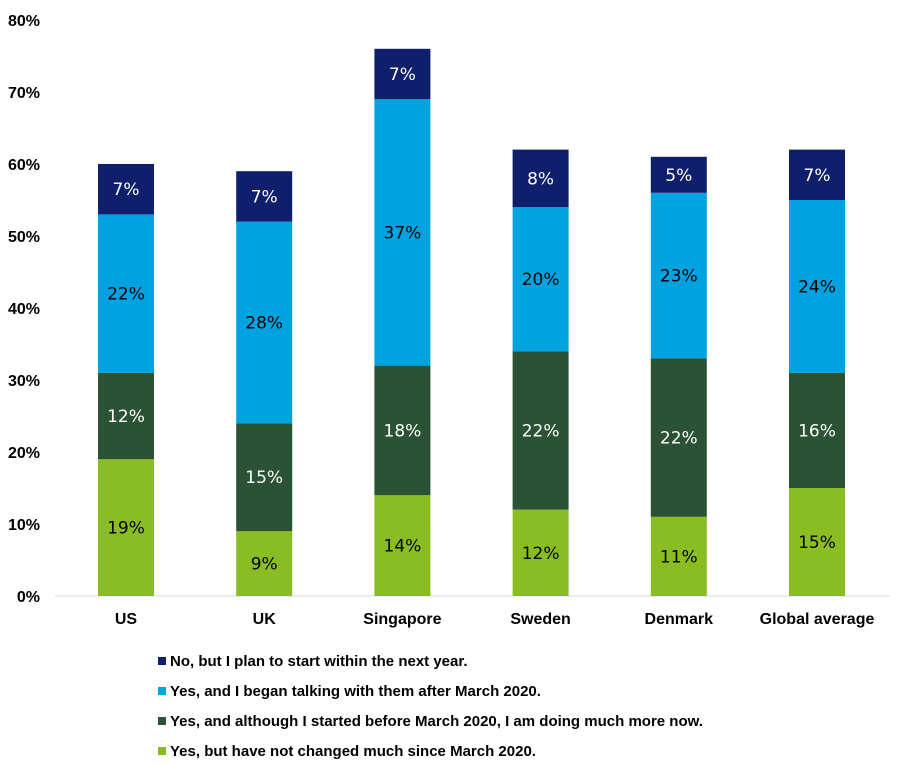 This screenshot has width=900, height=766. I want to click on data-label: 20%, so click(541, 280).